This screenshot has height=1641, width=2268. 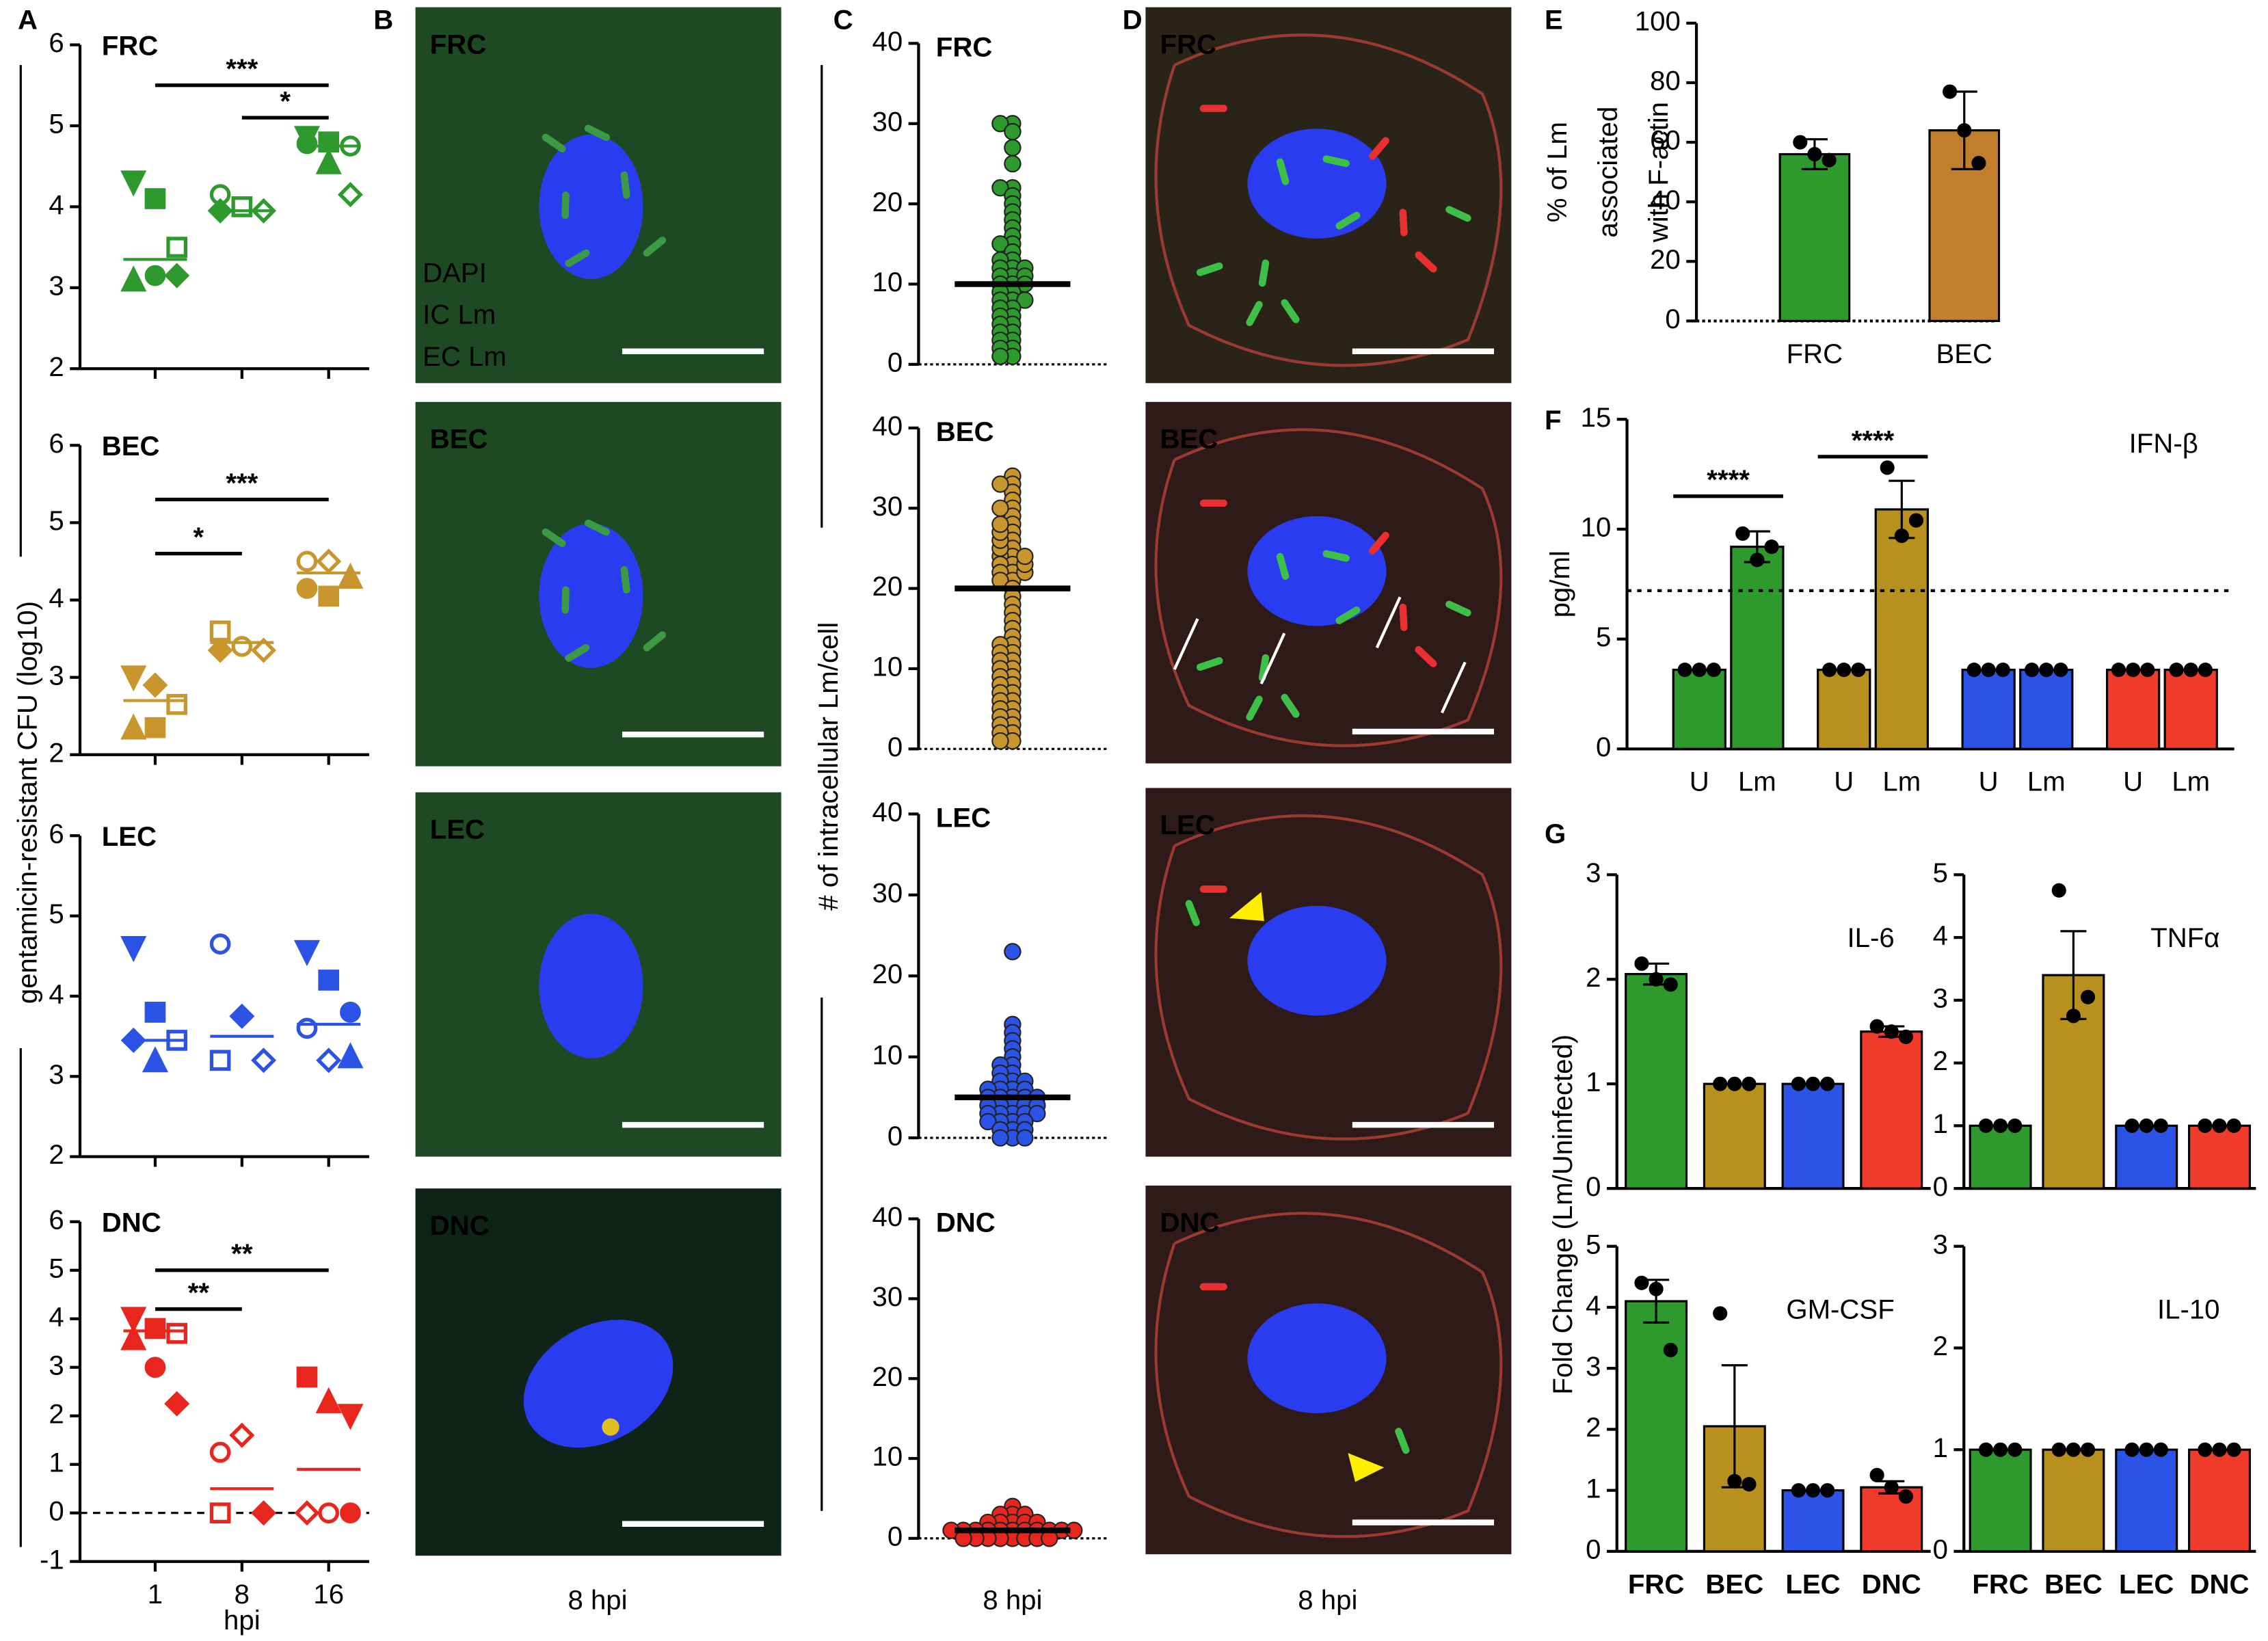 What do you see at coordinates (1658, 172) in the screenshot?
I see `y-axis-label: with F-actin` at bounding box center [1658, 172].